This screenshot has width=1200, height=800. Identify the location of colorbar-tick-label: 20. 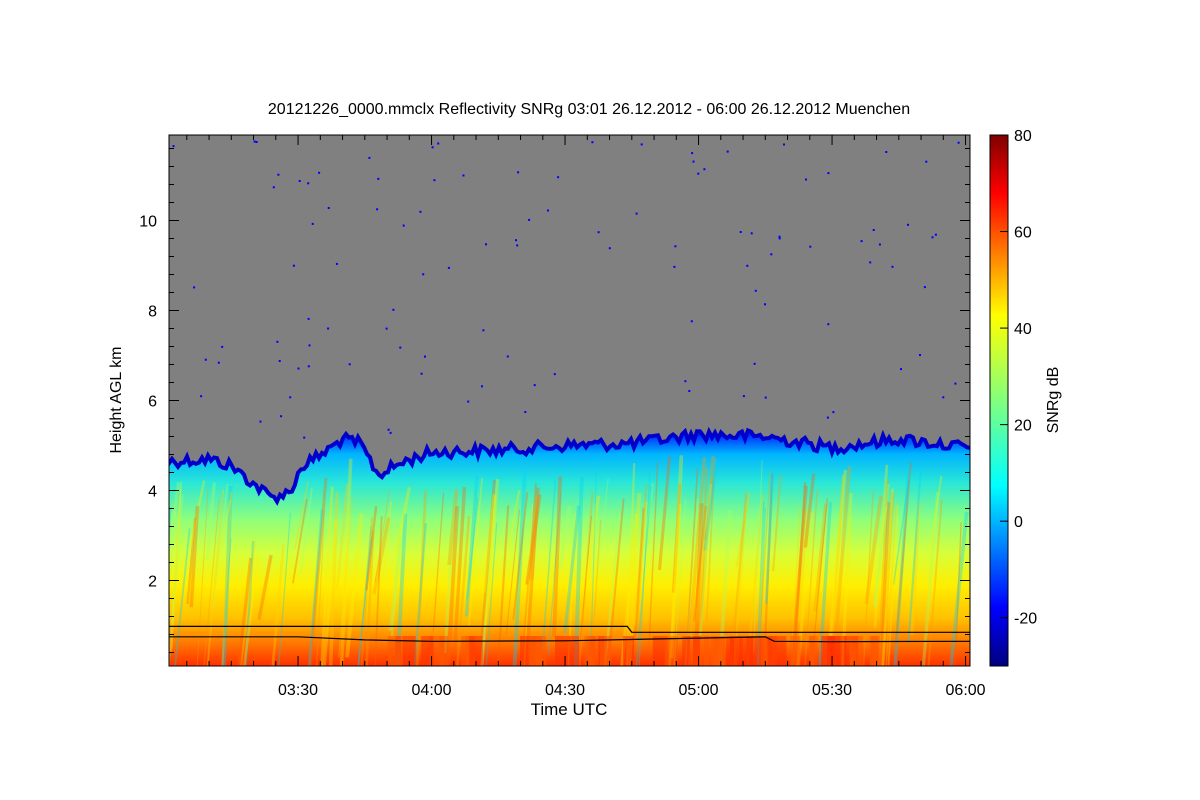
(1023, 426).